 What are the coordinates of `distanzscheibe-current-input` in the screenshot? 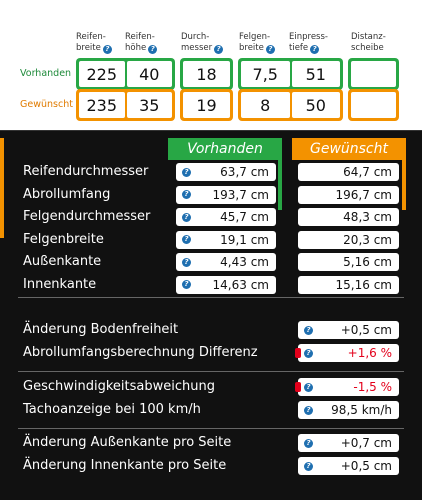 It's located at (373, 74).